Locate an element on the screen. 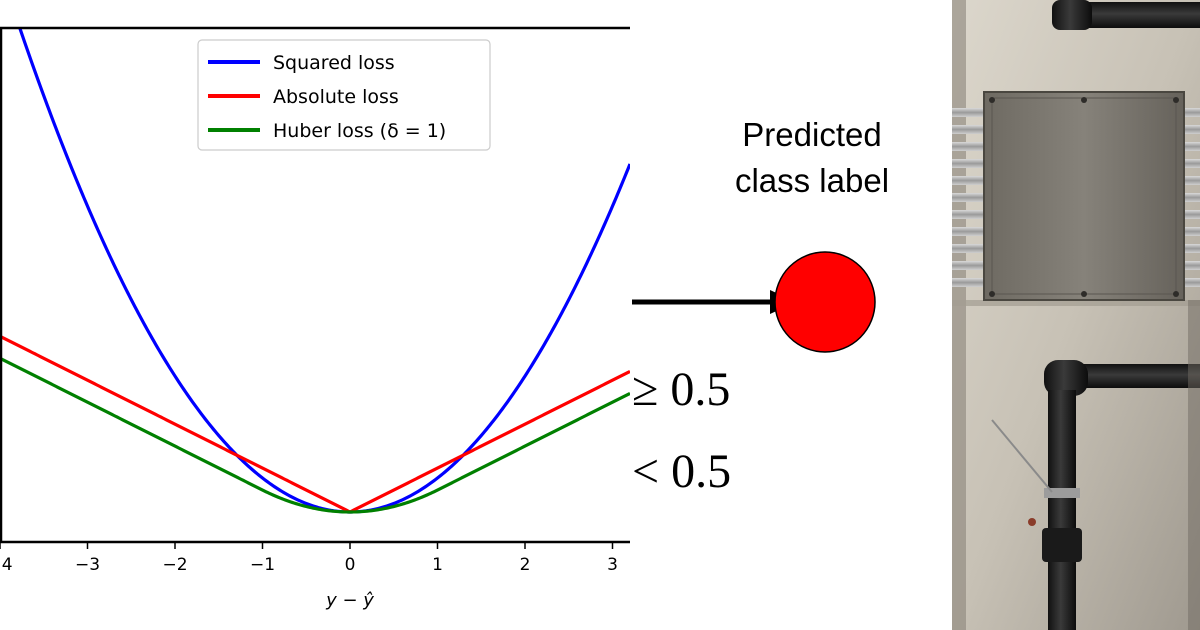  predicted-class-circle is located at coordinates (825, 302).